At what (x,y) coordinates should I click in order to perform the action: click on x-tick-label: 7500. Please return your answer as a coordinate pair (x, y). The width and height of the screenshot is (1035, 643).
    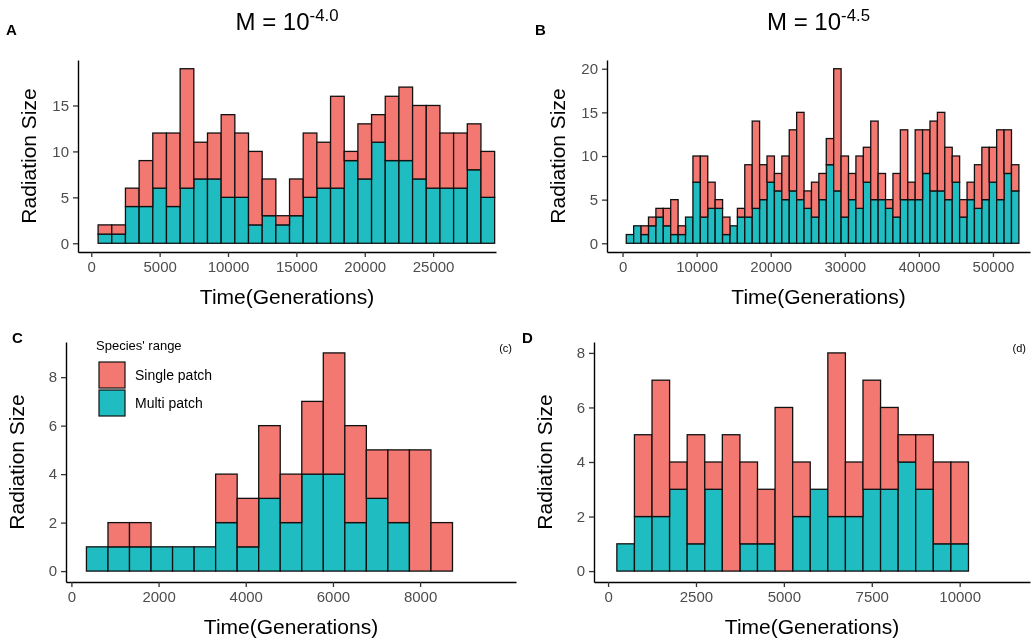
    Looking at the image, I should click on (872, 596).